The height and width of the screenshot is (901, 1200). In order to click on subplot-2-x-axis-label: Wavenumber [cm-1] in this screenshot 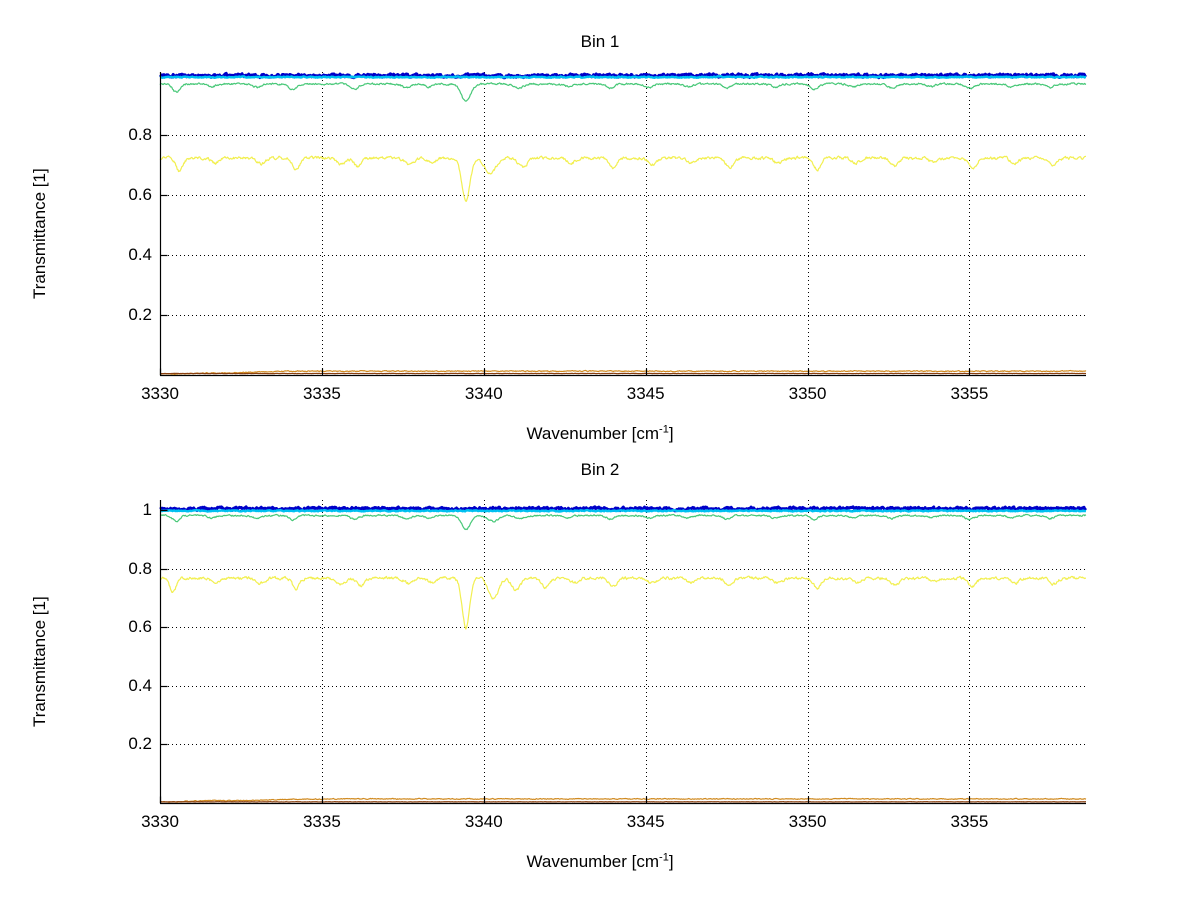, I will do `click(600, 861)`.